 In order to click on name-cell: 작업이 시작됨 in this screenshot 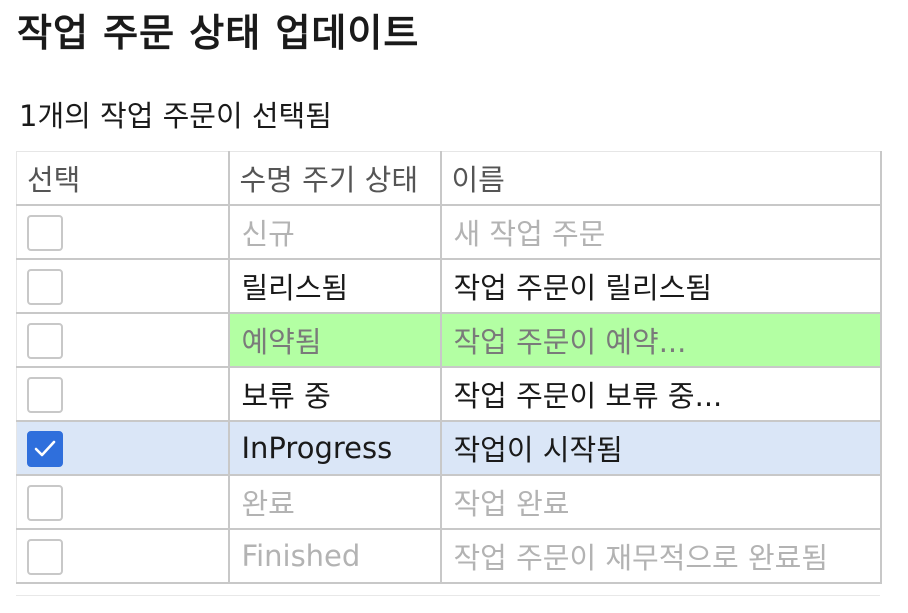, I will do `click(660, 448)`.